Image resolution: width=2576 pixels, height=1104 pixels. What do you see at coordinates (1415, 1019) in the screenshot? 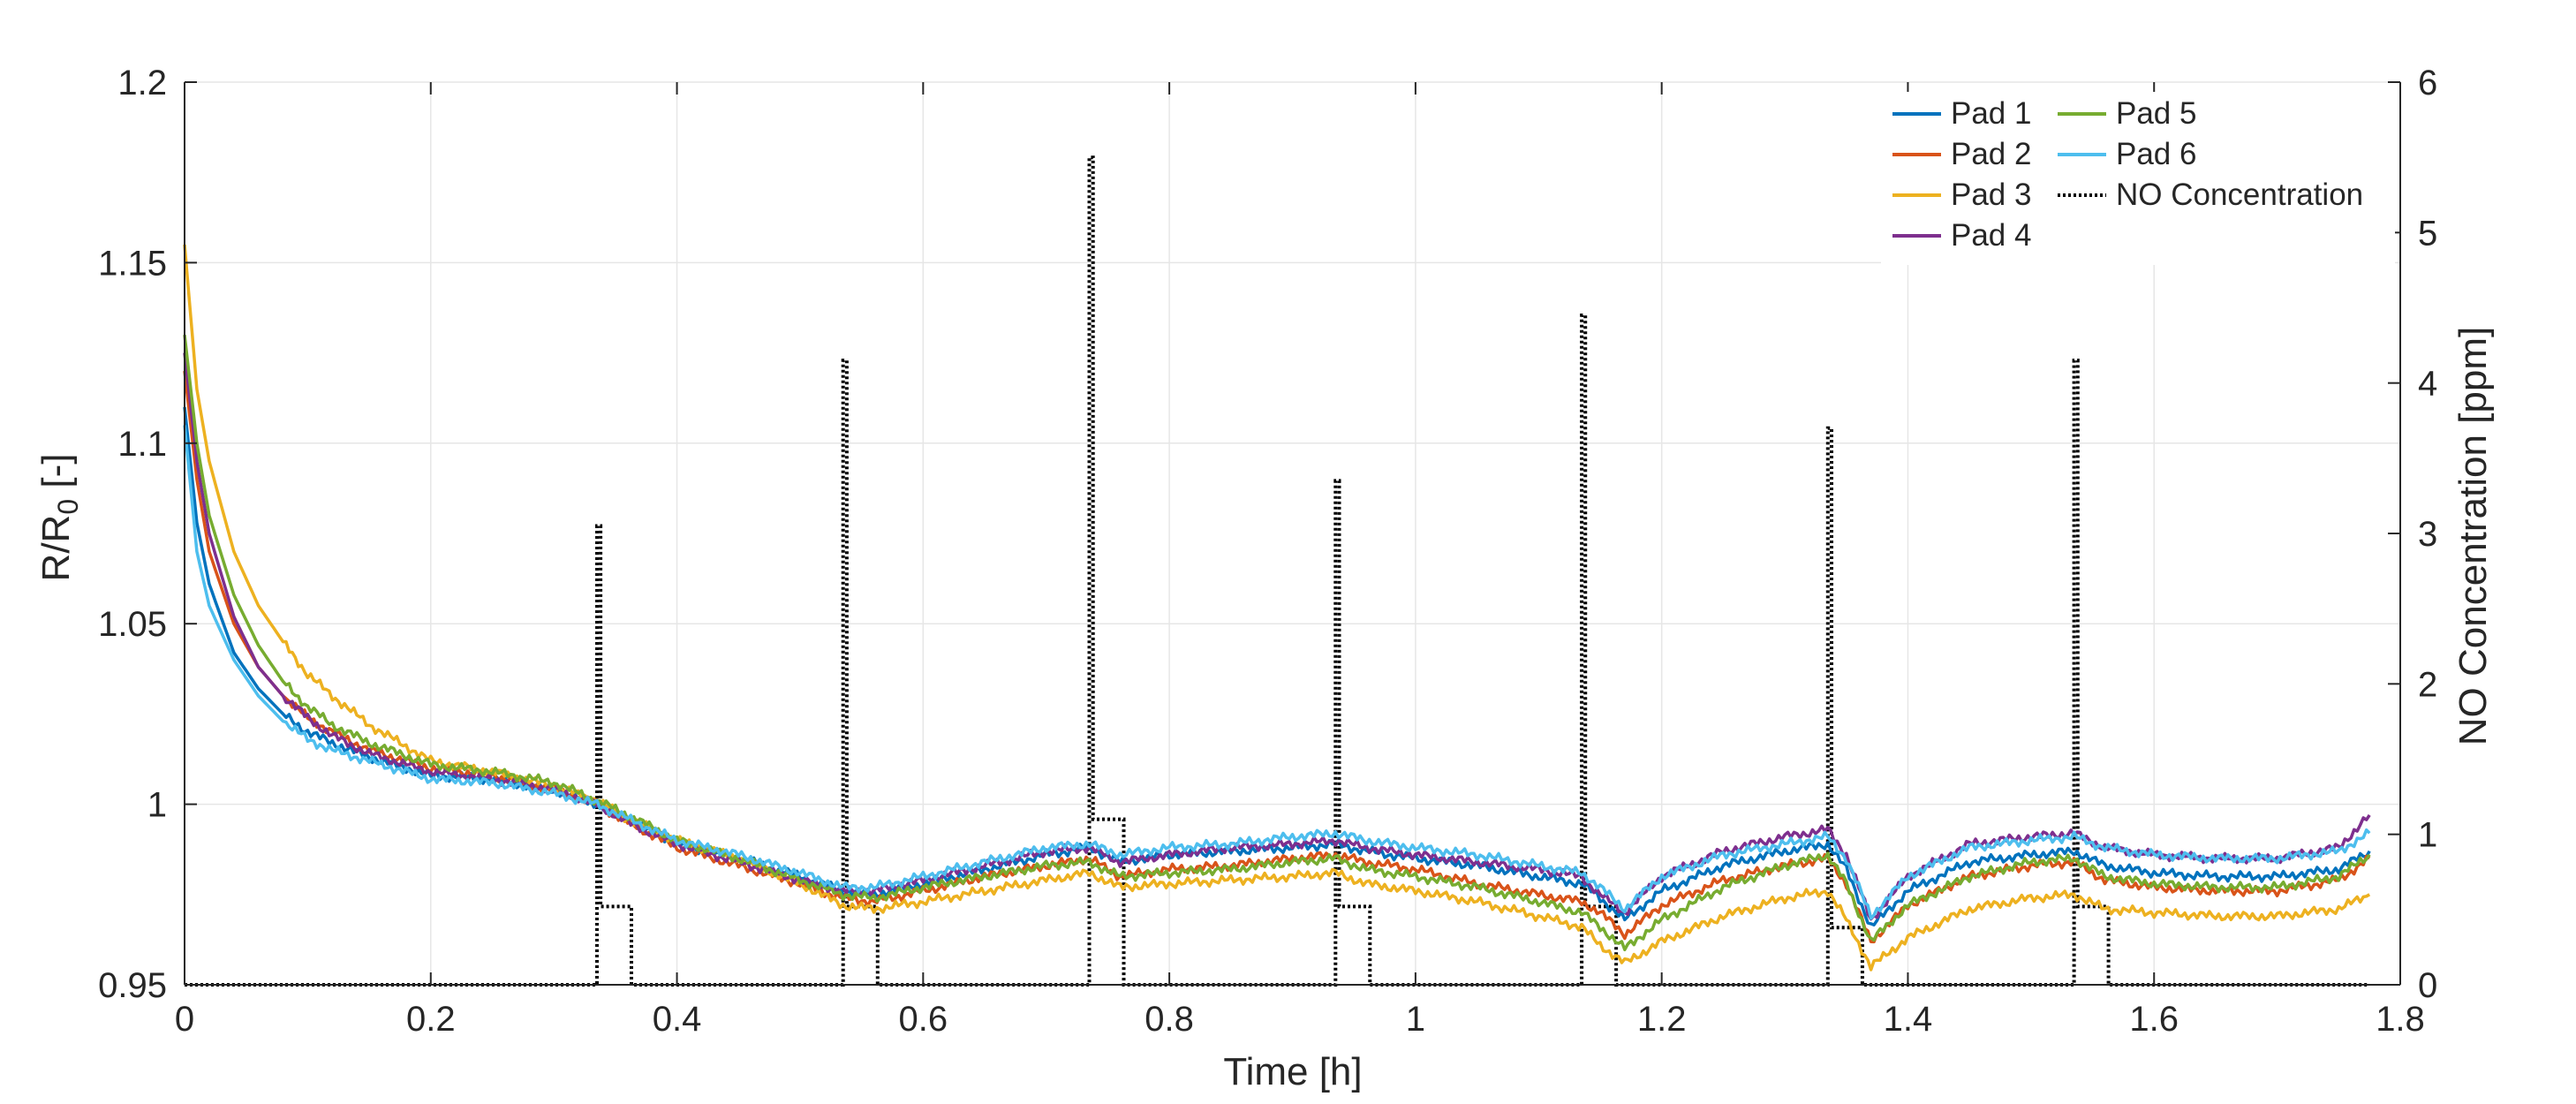
I see `x-tick-label: 1` at bounding box center [1415, 1019].